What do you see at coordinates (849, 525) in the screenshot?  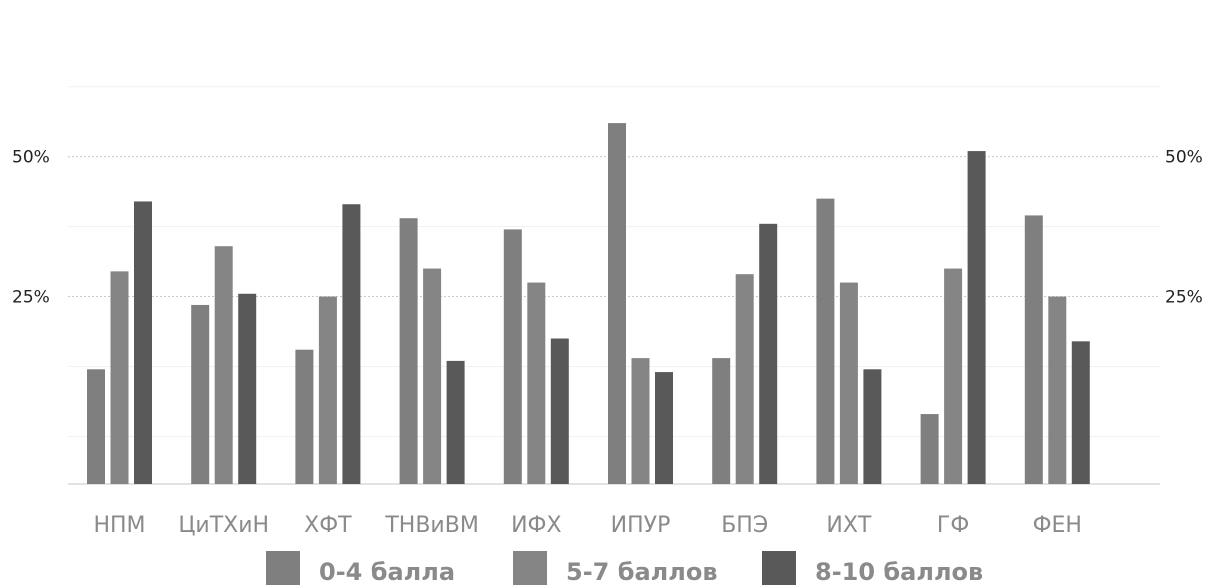 I see `x-tick-label: ИХТ` at bounding box center [849, 525].